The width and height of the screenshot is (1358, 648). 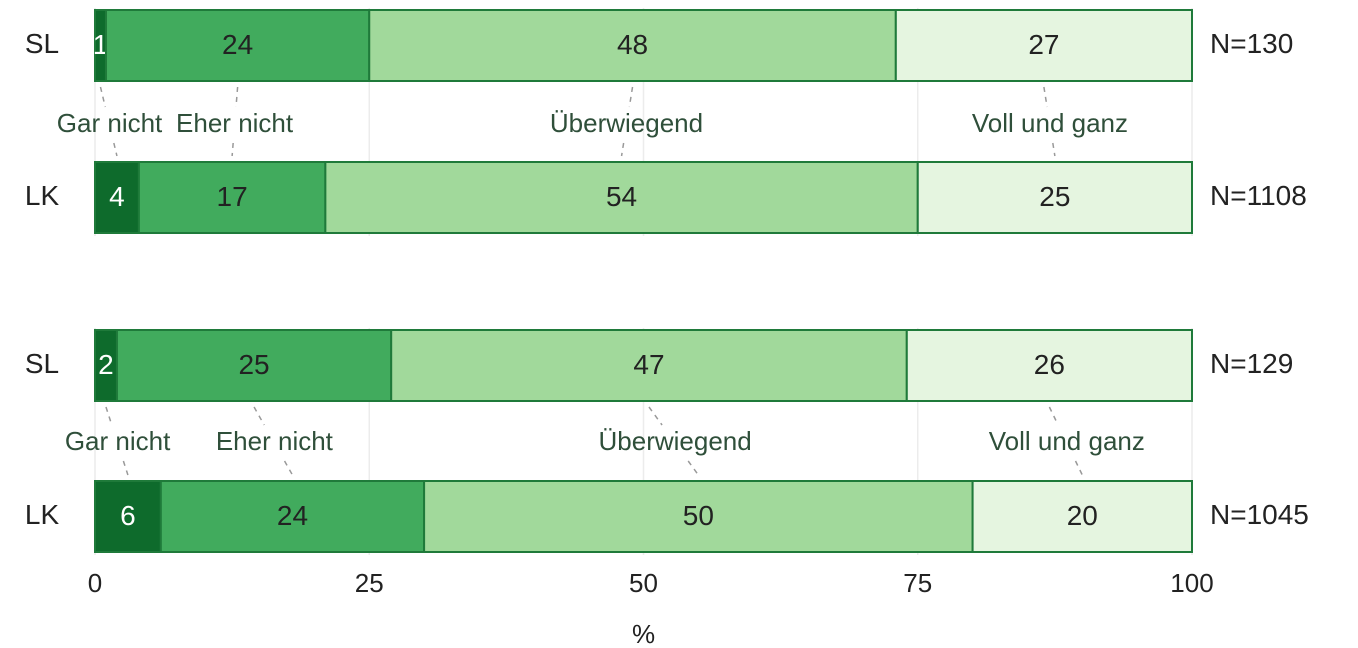 I want to click on x-tick-label: 75, so click(x=917, y=583).